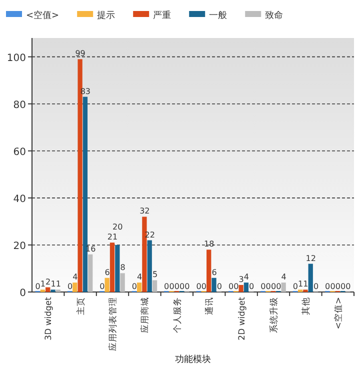 Image resolution: width=364 pixels, height=368 pixels. What do you see at coordinates (193, 359) in the screenshot?
I see `x-axis-title: 功能模块` at bounding box center [193, 359].